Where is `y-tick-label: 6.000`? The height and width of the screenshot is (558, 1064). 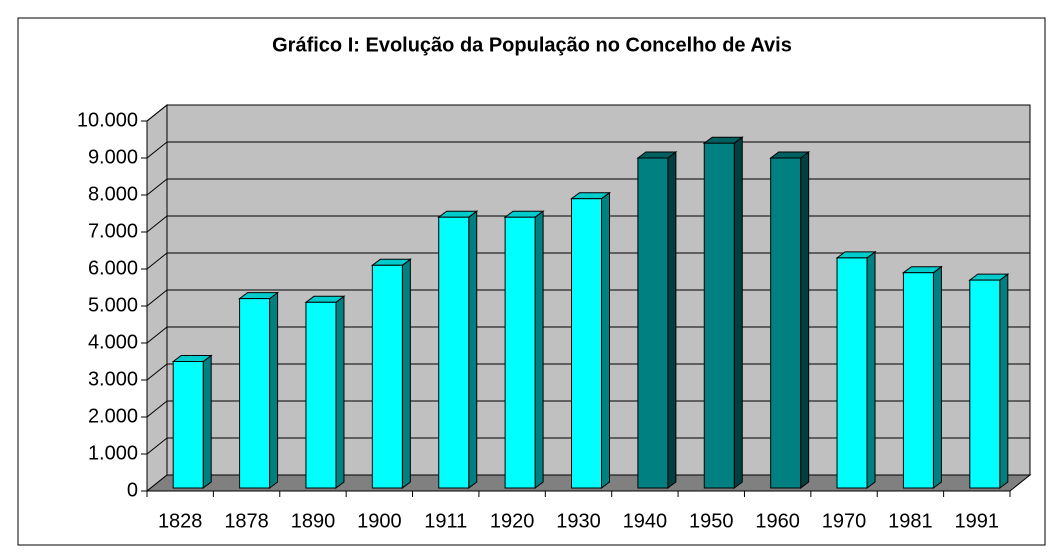
y-tick-label: 6.000 is located at coordinates (113, 268).